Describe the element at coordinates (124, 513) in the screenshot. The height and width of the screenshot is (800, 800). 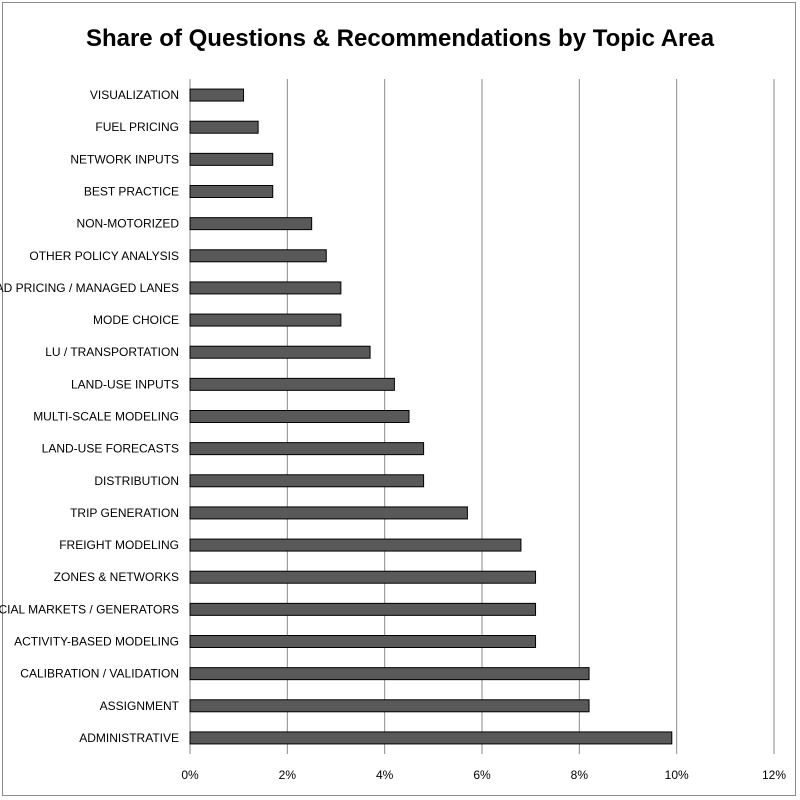
I see `category-label: TRIP GENERATION` at that location.